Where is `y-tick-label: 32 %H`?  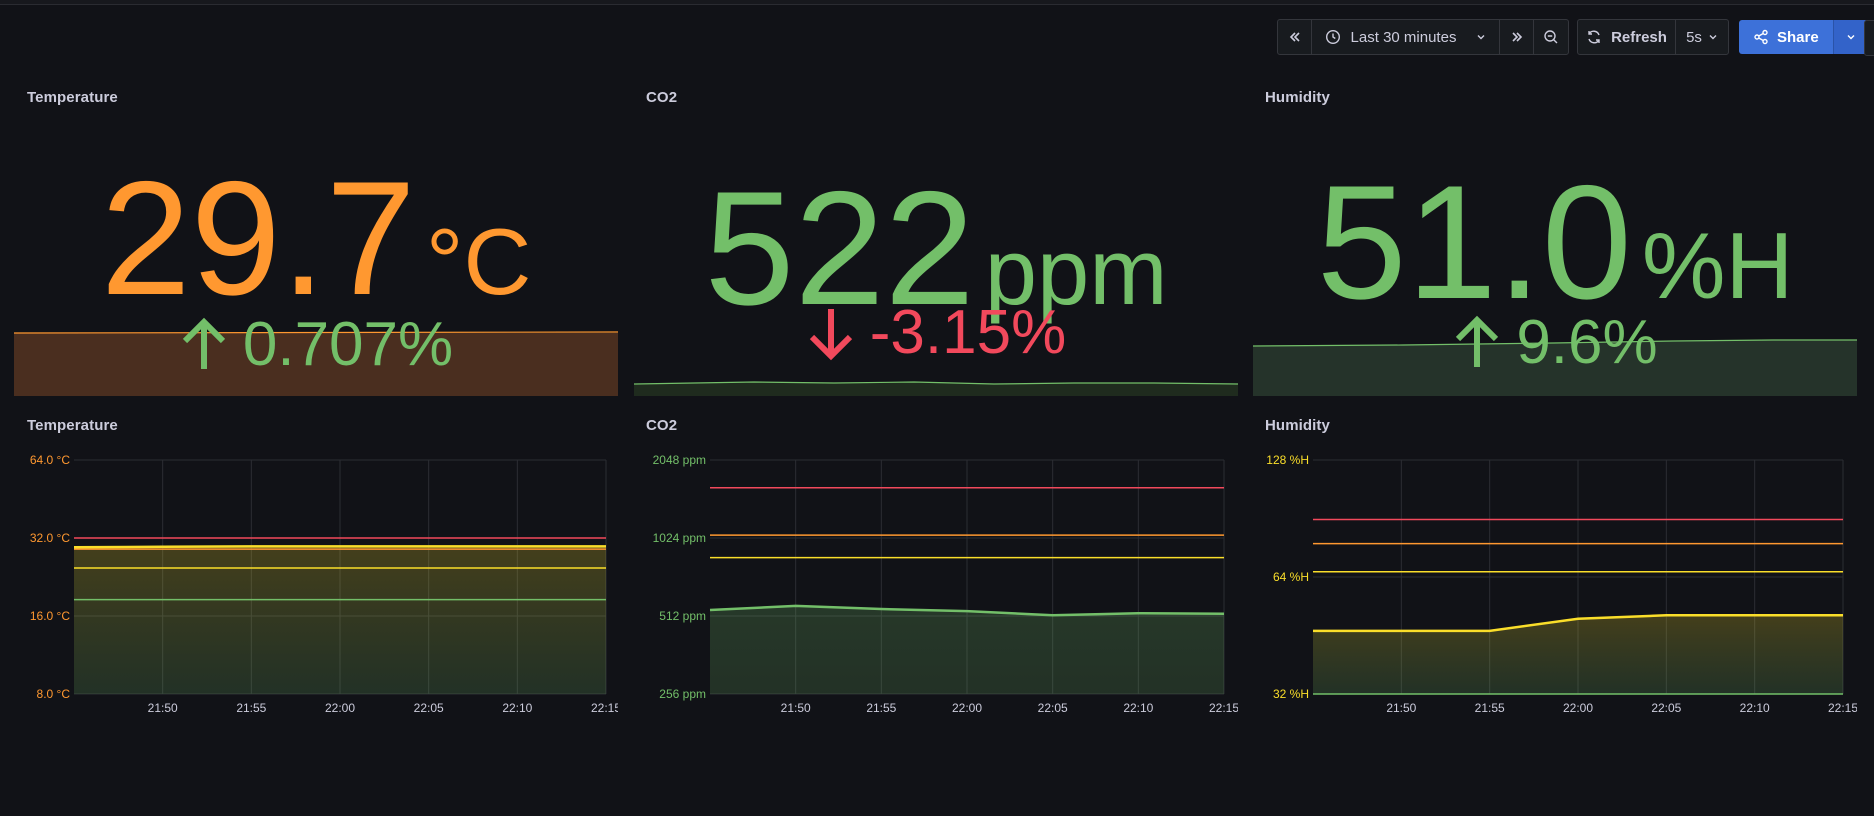
y-tick-label: 32 %H is located at coordinates (1291, 694).